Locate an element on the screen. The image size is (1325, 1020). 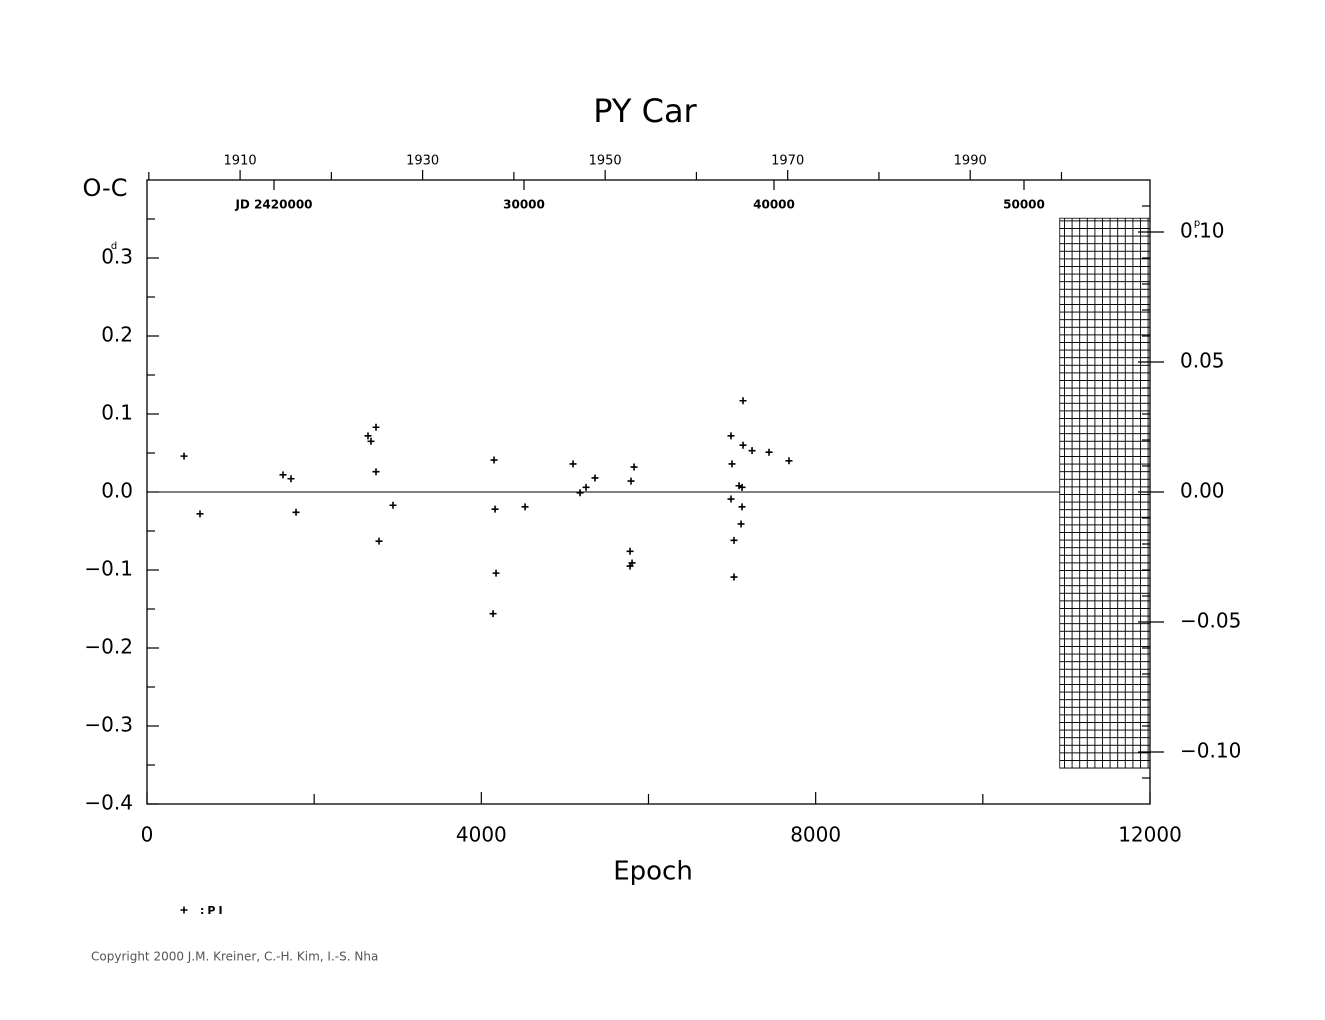
year-tick-label: 1970 is located at coordinates (787, 161).